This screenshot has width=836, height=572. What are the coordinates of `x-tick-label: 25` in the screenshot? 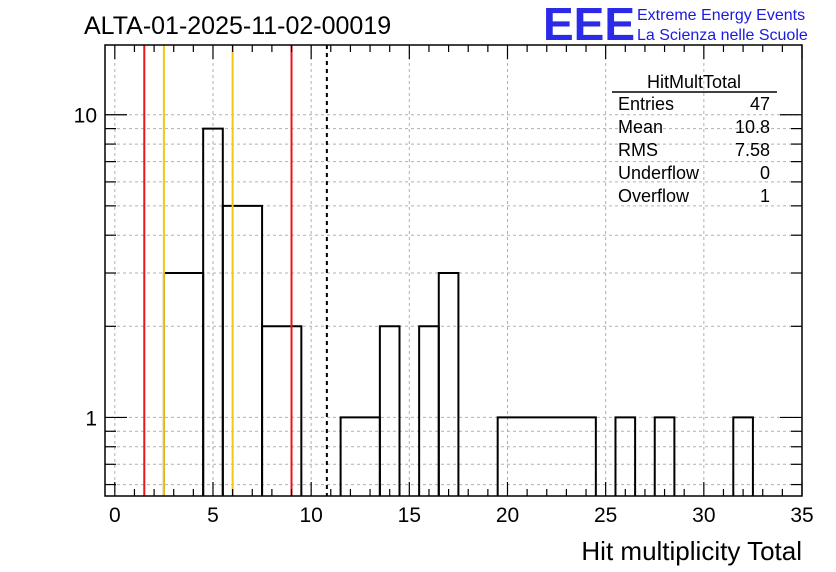 It's located at (605, 515).